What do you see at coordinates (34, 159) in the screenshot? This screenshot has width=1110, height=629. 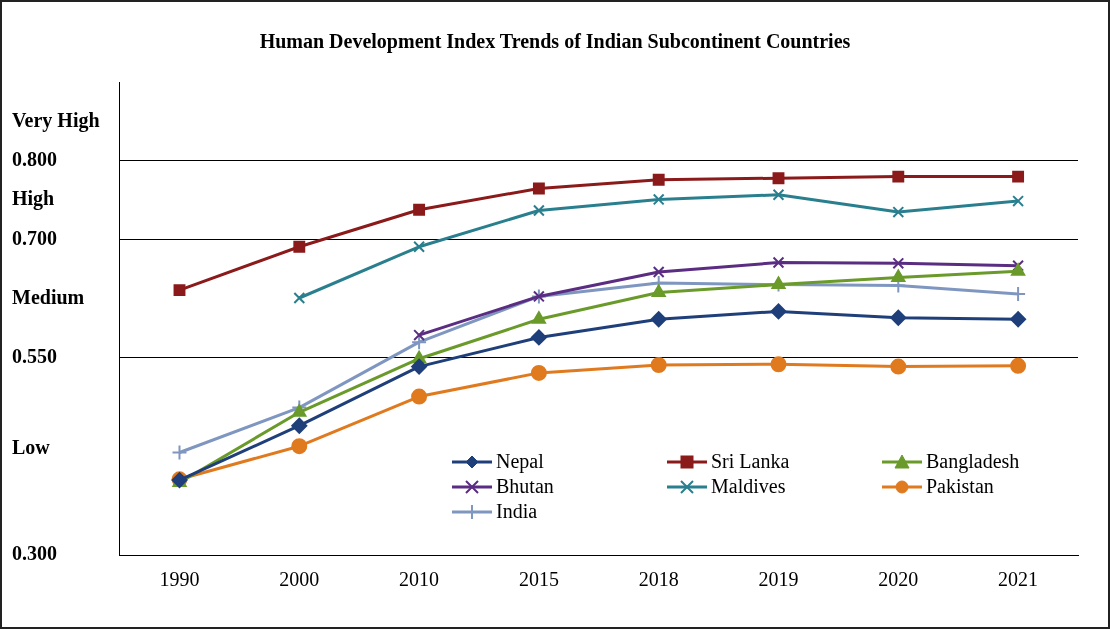 I see `y-tick-label: 0.800` at bounding box center [34, 159].